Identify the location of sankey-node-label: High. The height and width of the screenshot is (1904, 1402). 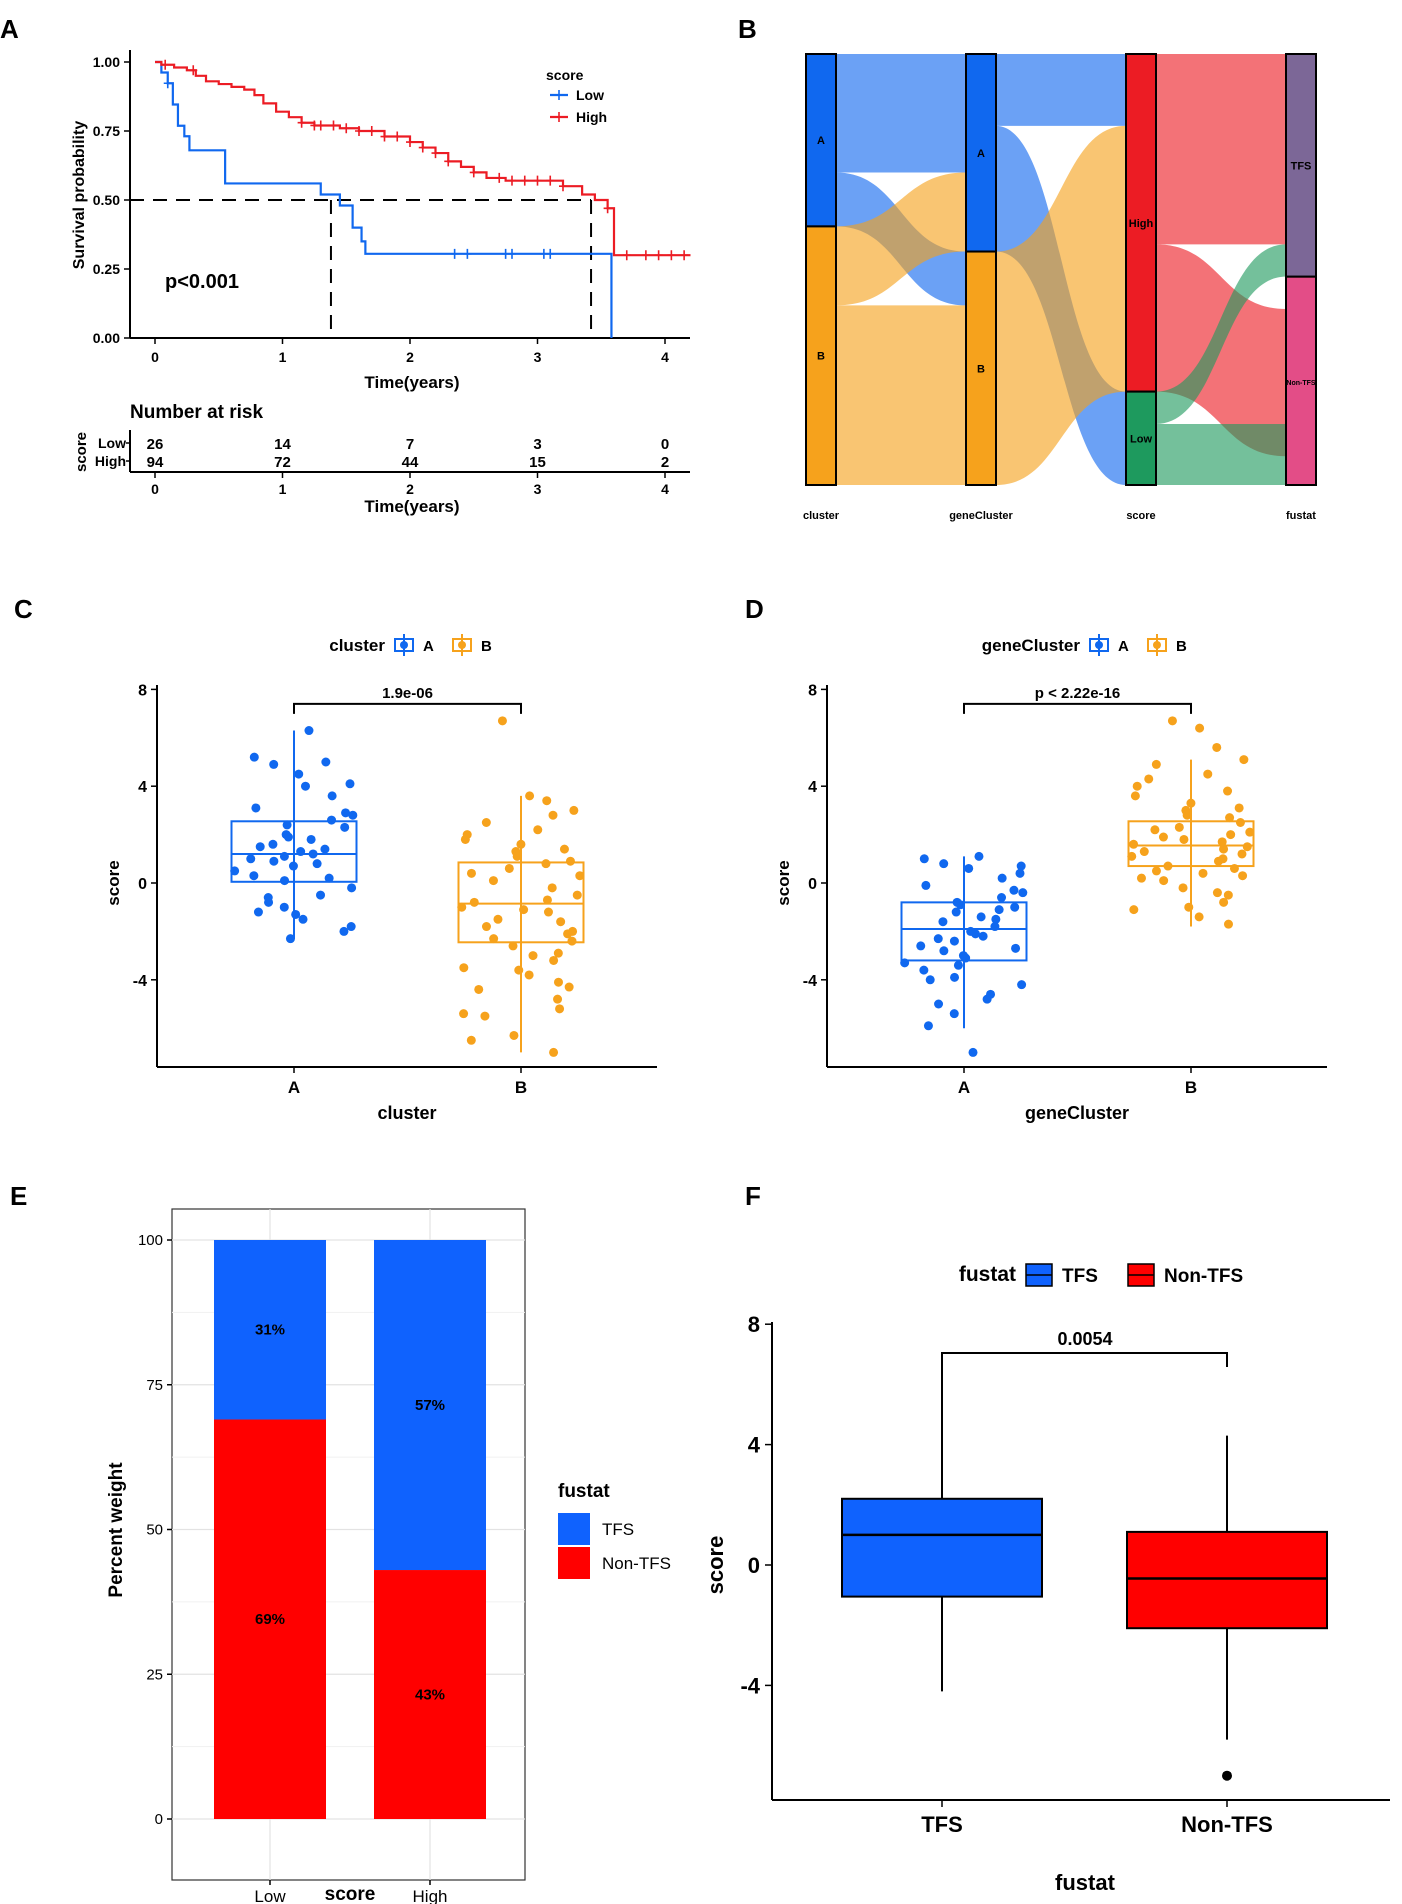
(1141, 224).